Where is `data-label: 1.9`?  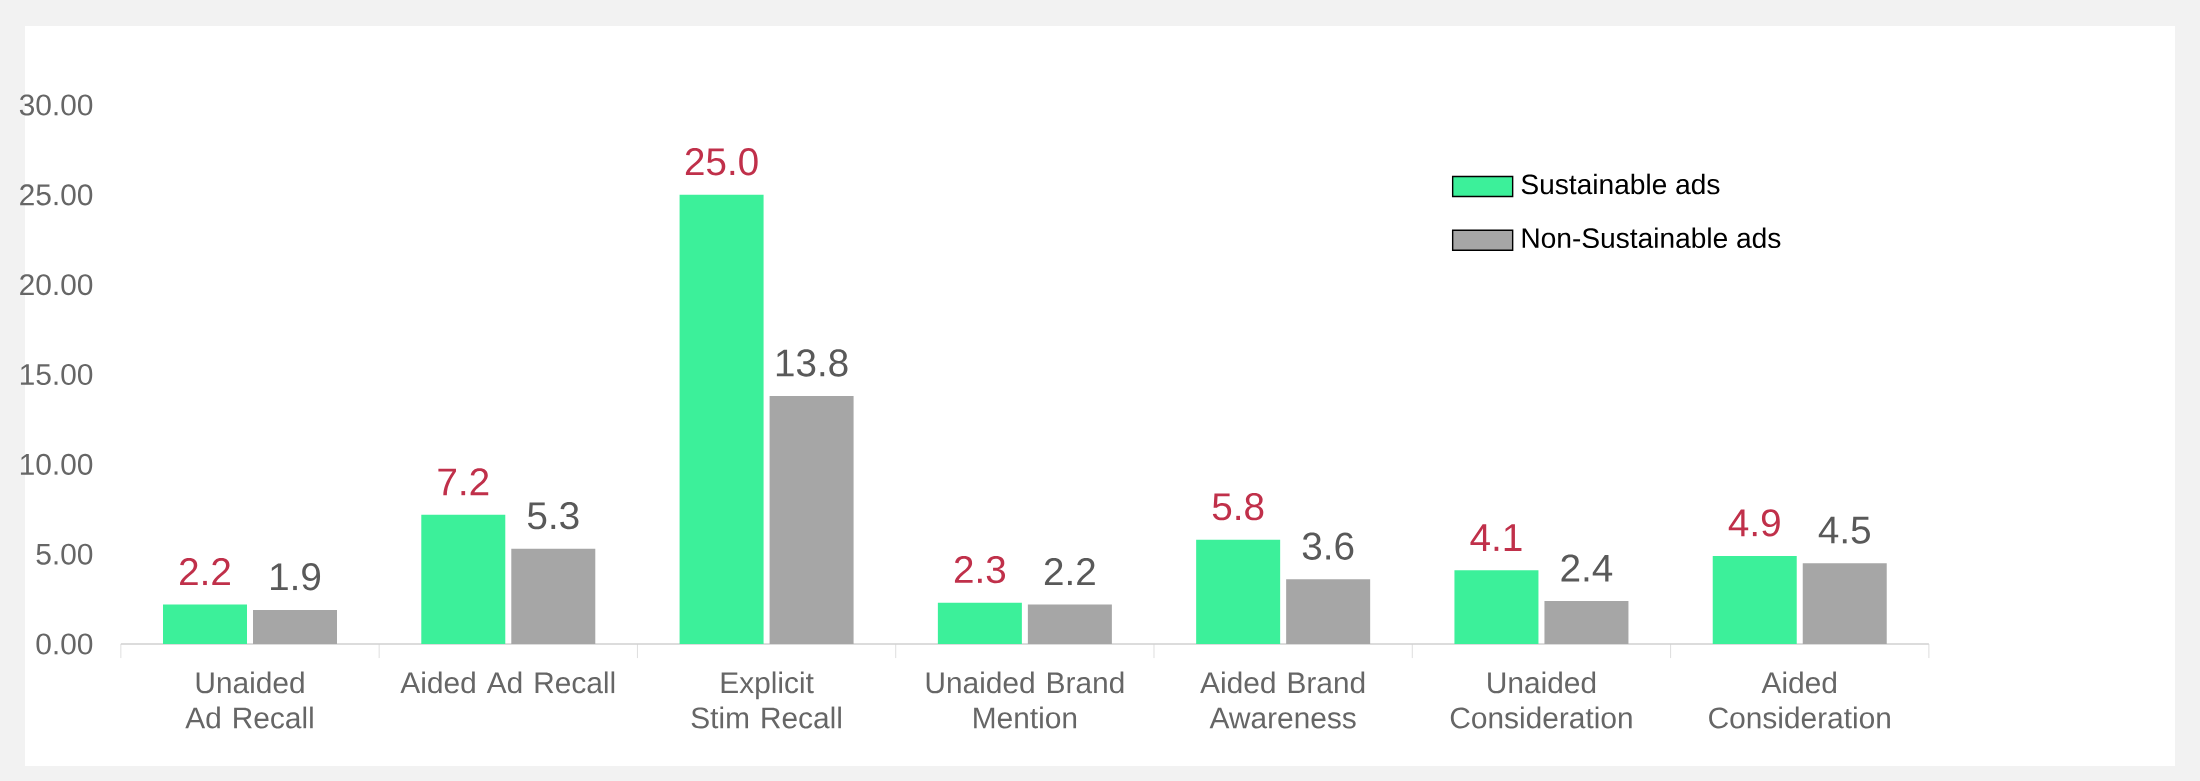 data-label: 1.9 is located at coordinates (296, 577).